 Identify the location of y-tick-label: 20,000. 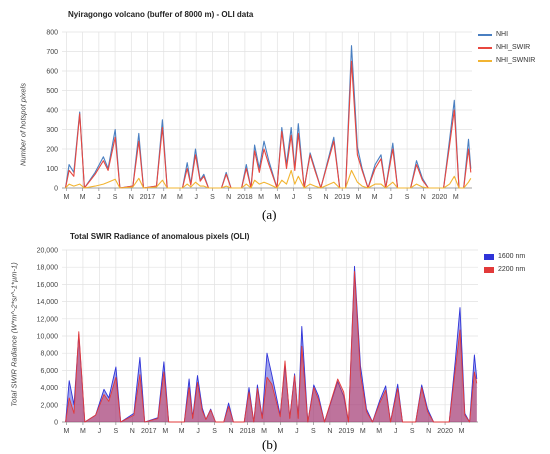
(48, 251).